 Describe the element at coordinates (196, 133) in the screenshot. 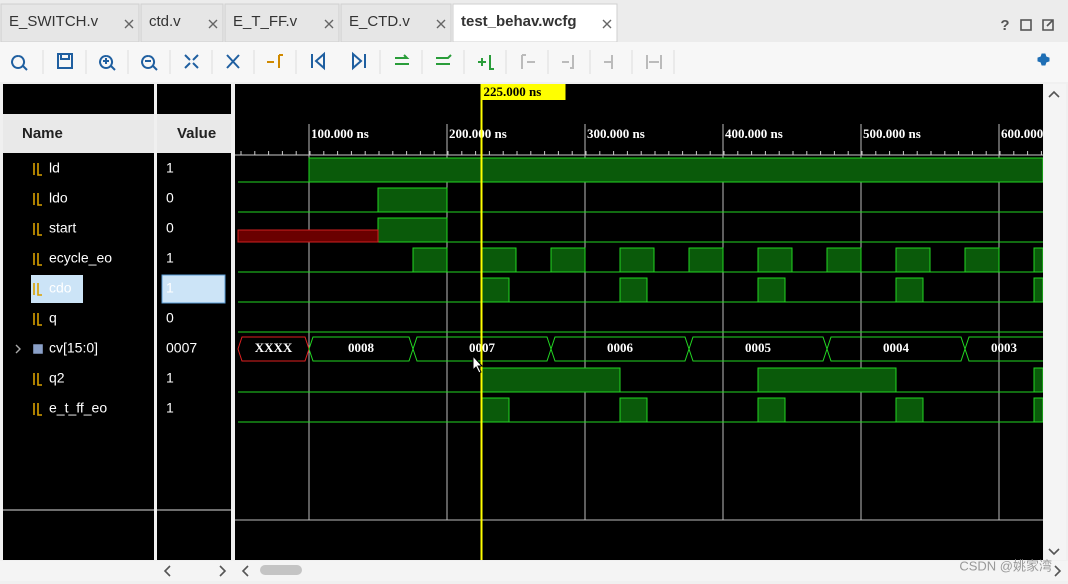

I see `value-column-header: Value` at that location.